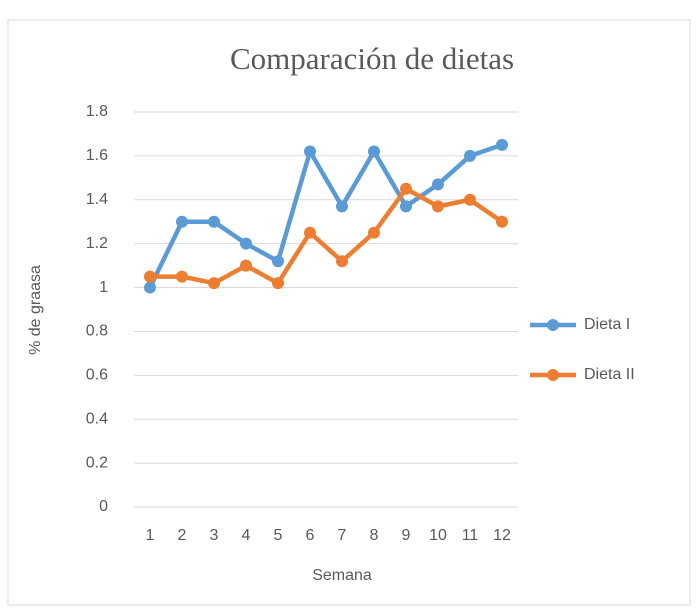 The image size is (699, 614). What do you see at coordinates (438, 535) in the screenshot?
I see `x-tick-label: 10` at bounding box center [438, 535].